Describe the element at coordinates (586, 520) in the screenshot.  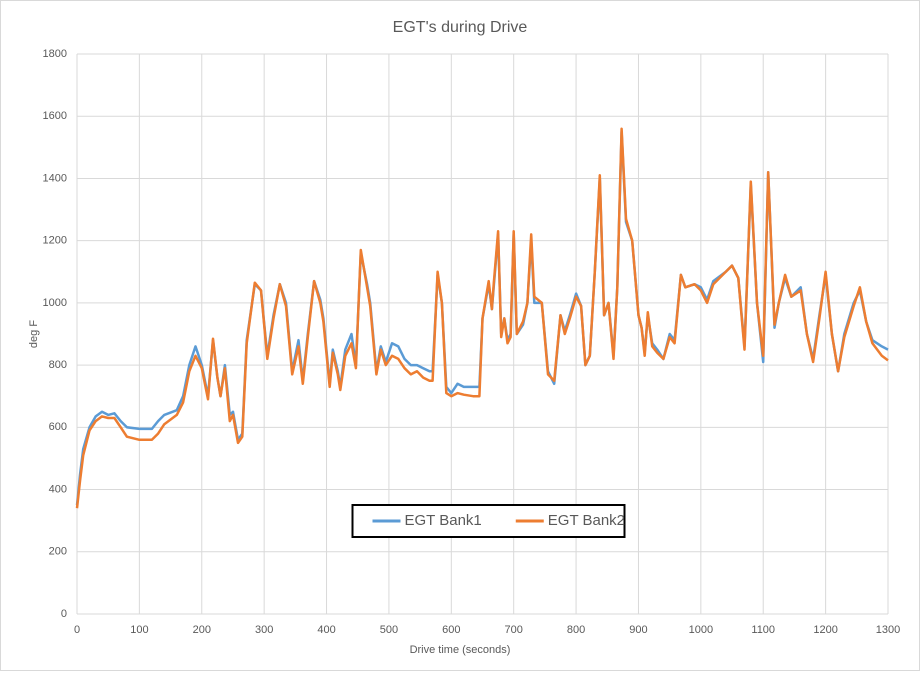
I see `legend-label: EGT Bank2` at that location.